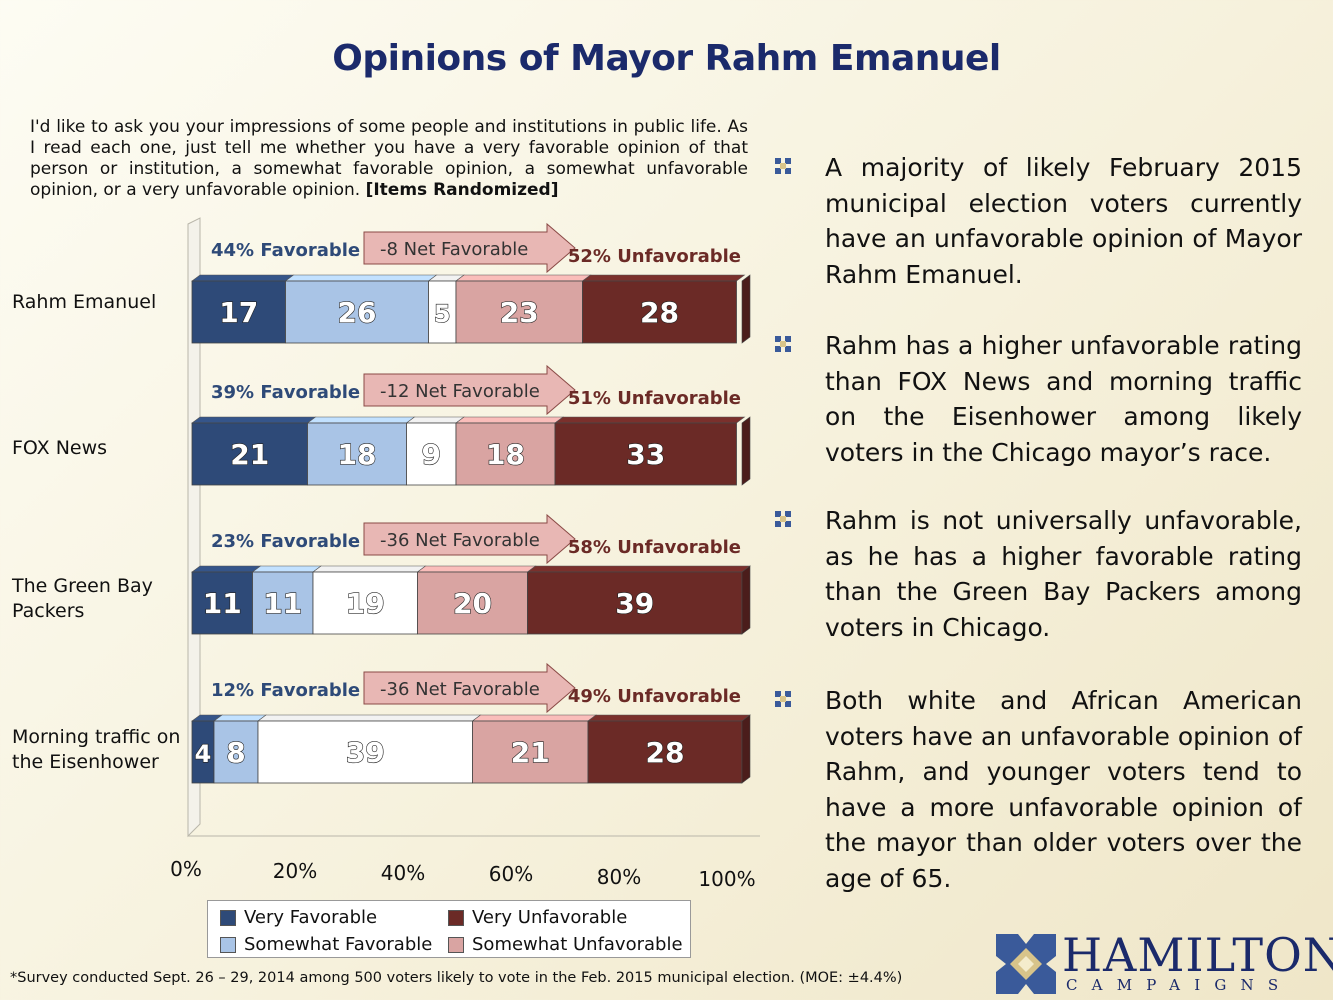 Image resolution: width=1333 pixels, height=1000 pixels. I want to click on net-favorable-label: -8 Net Favorable, so click(454, 249).